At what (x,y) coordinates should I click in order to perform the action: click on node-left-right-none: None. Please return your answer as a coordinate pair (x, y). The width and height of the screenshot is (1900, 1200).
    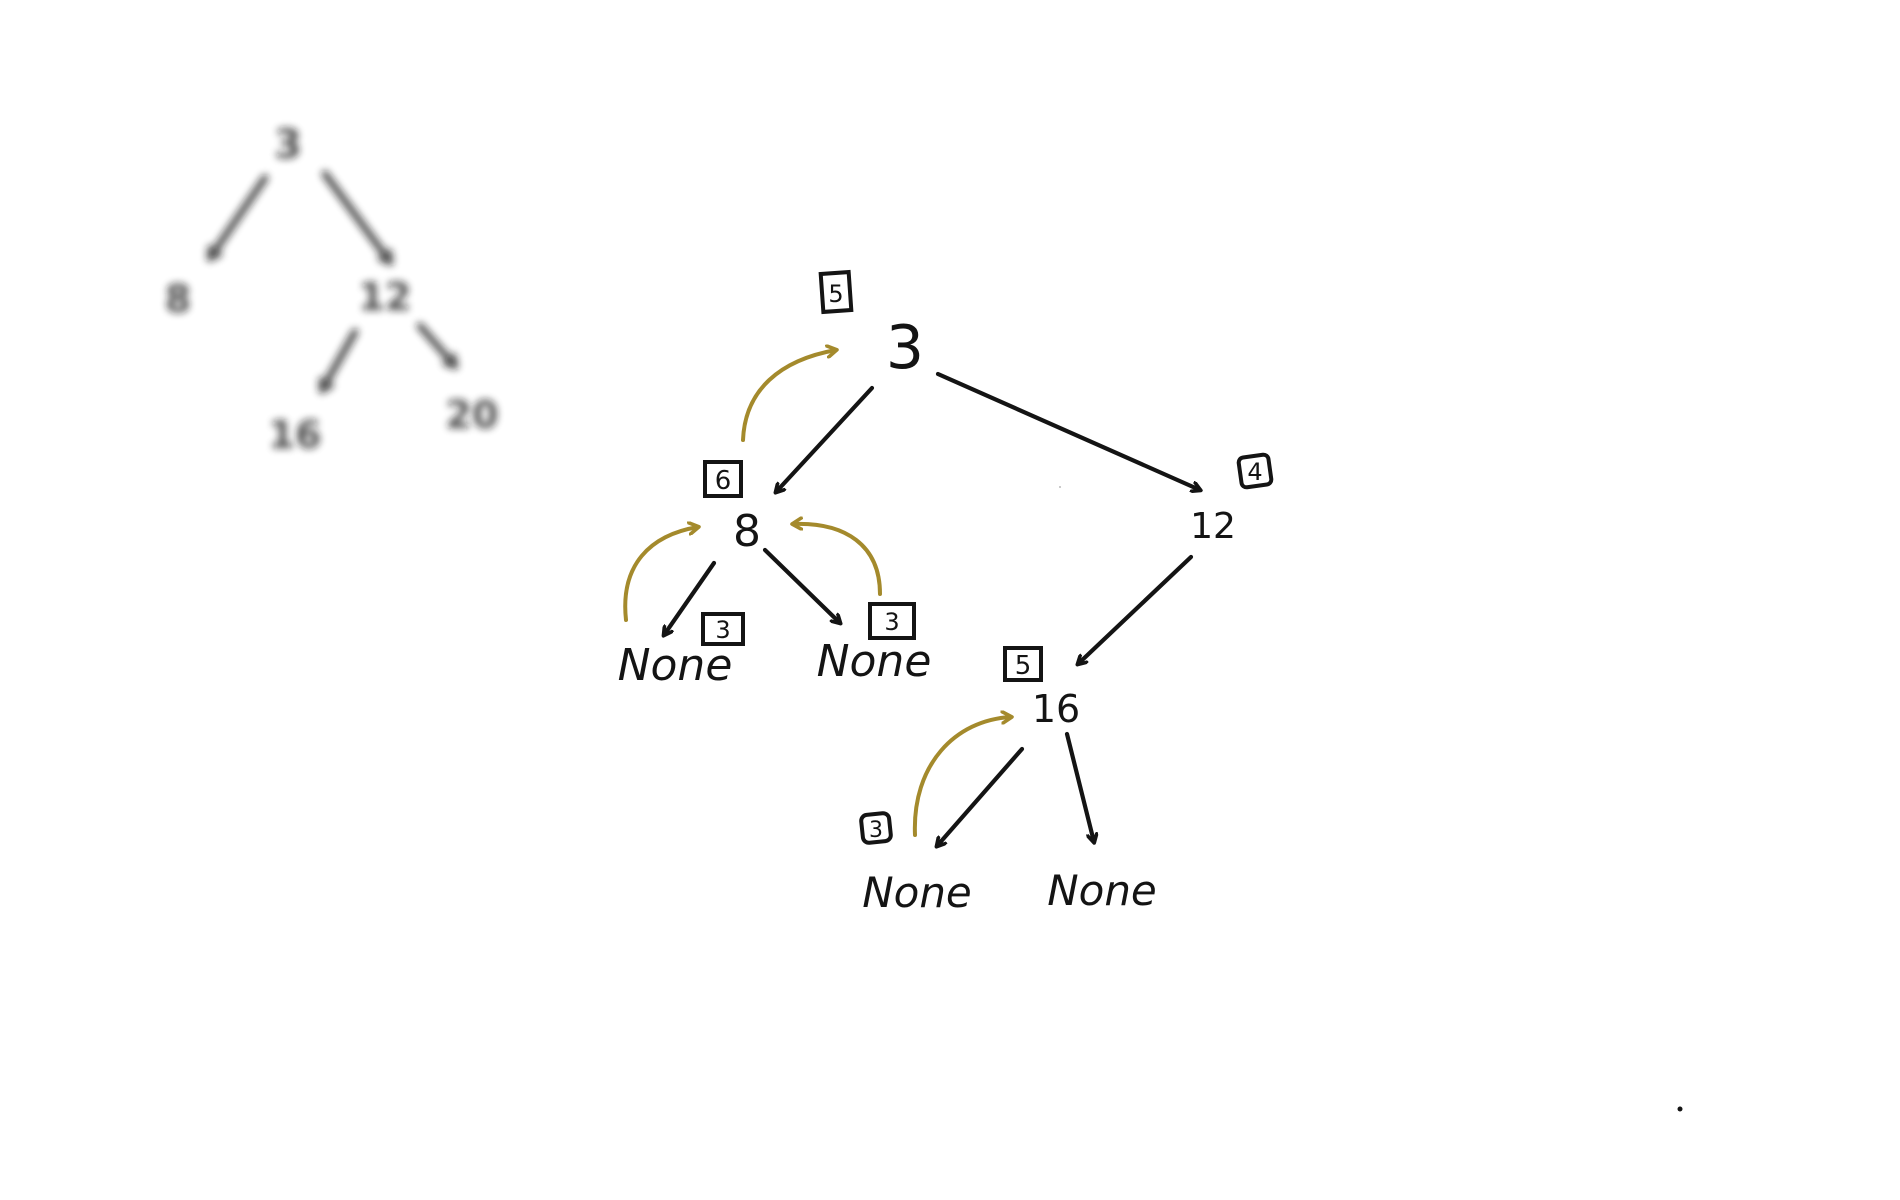
    Looking at the image, I should click on (874, 661).